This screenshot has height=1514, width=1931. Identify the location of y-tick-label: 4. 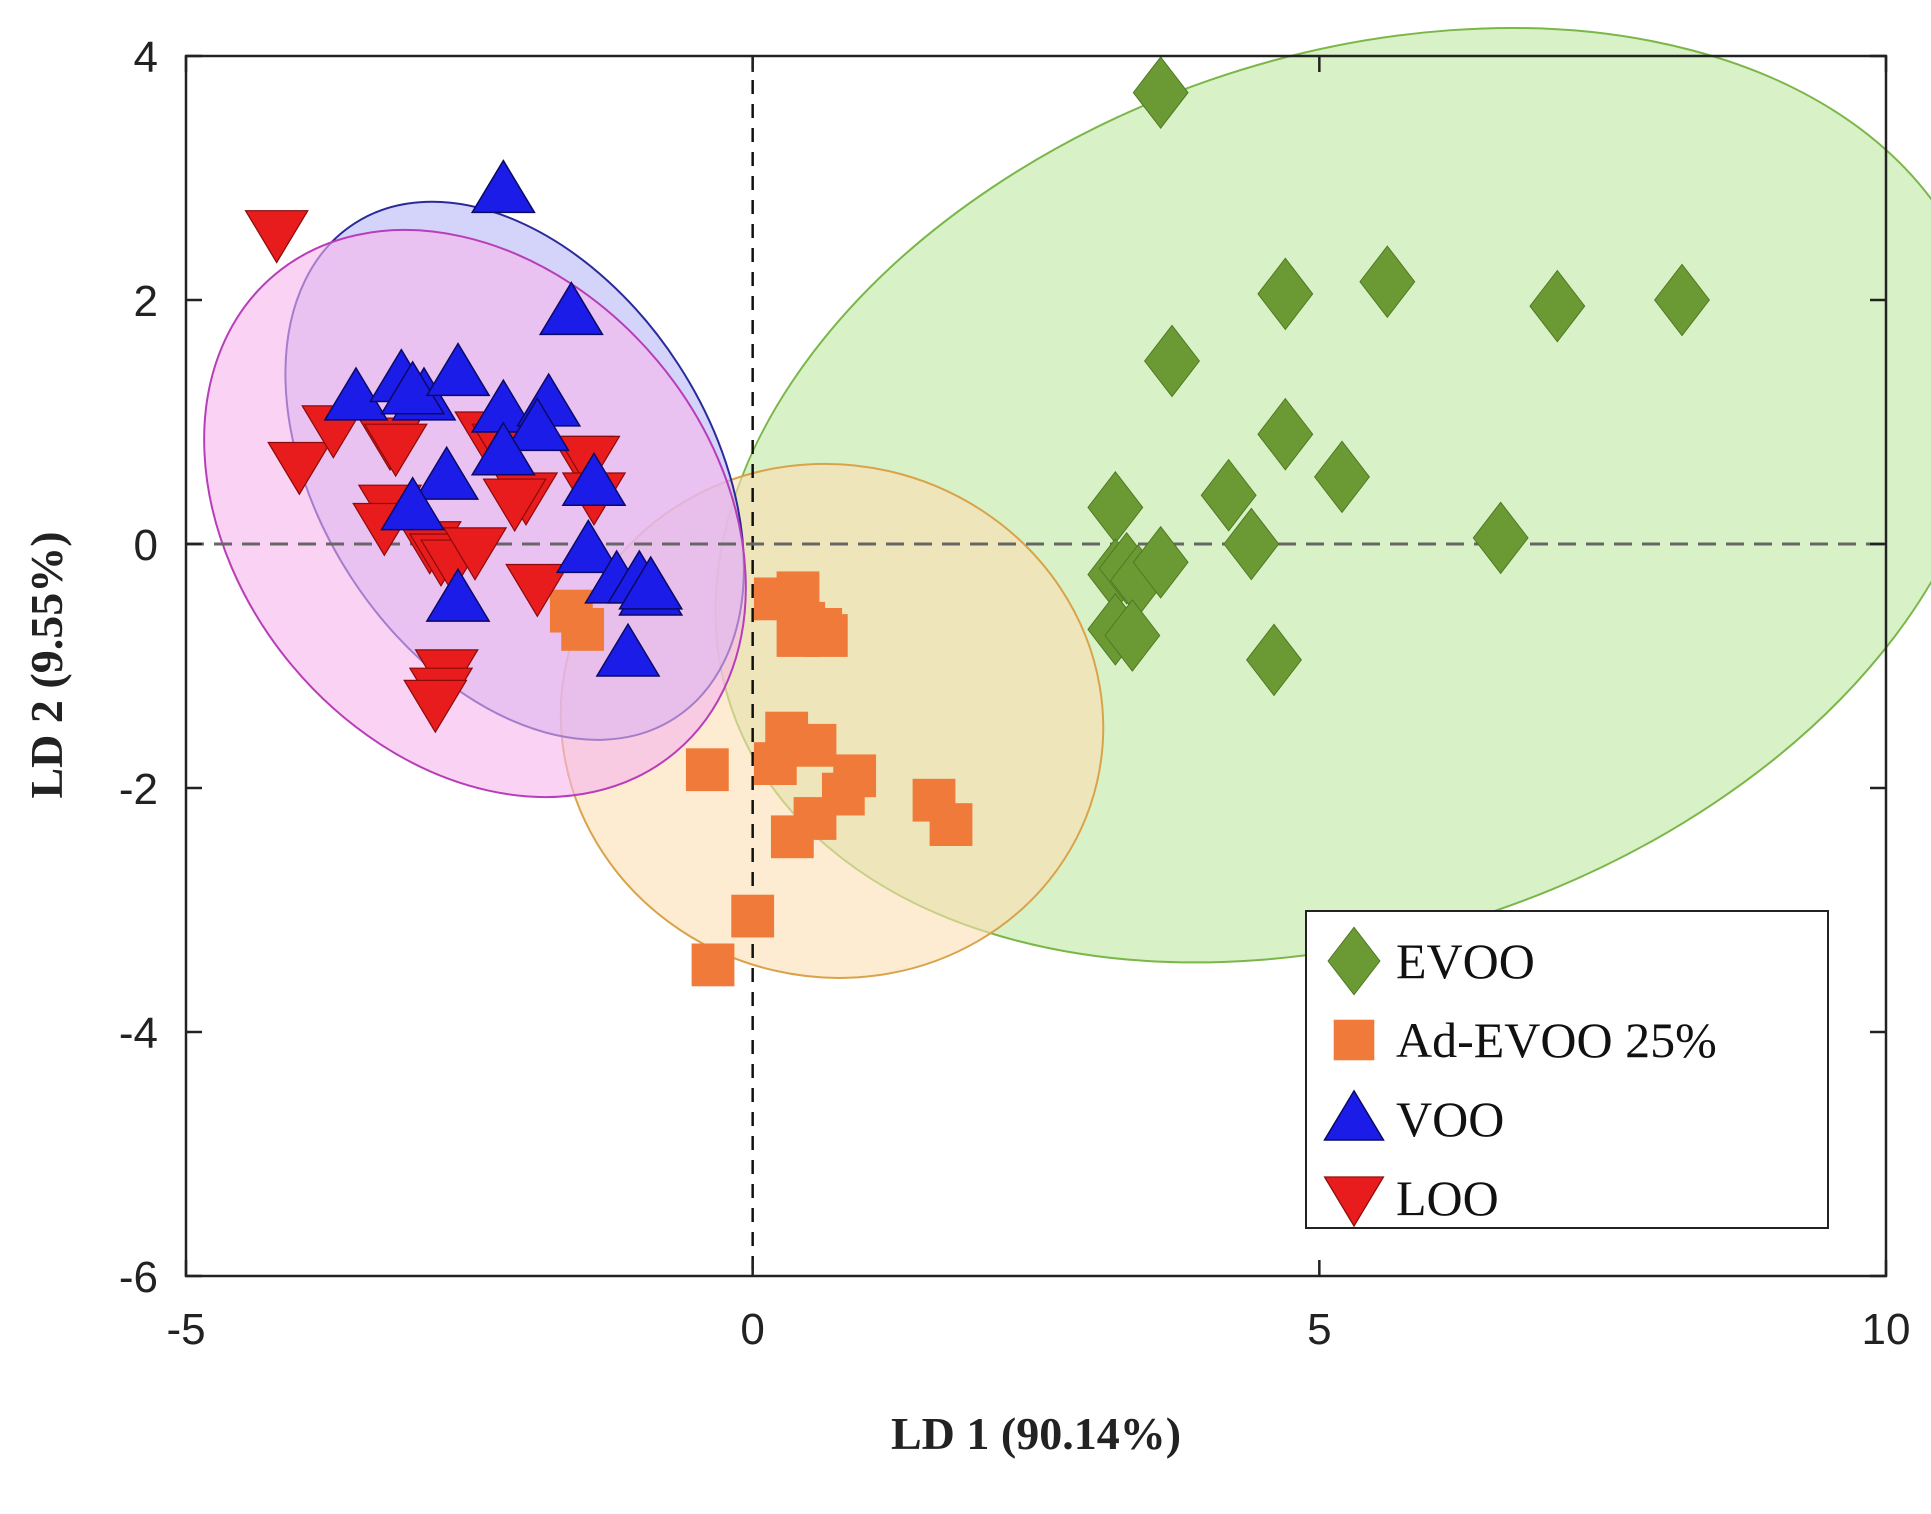
(146, 57).